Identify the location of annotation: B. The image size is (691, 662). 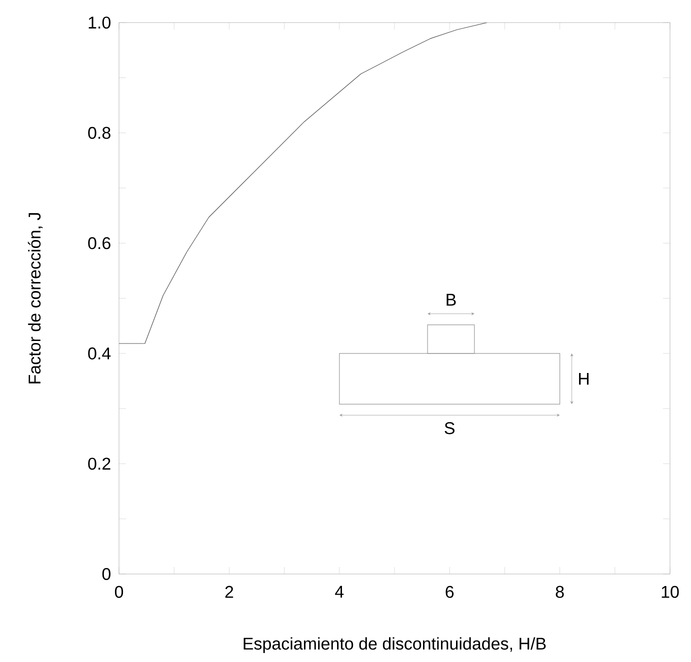
(451, 300).